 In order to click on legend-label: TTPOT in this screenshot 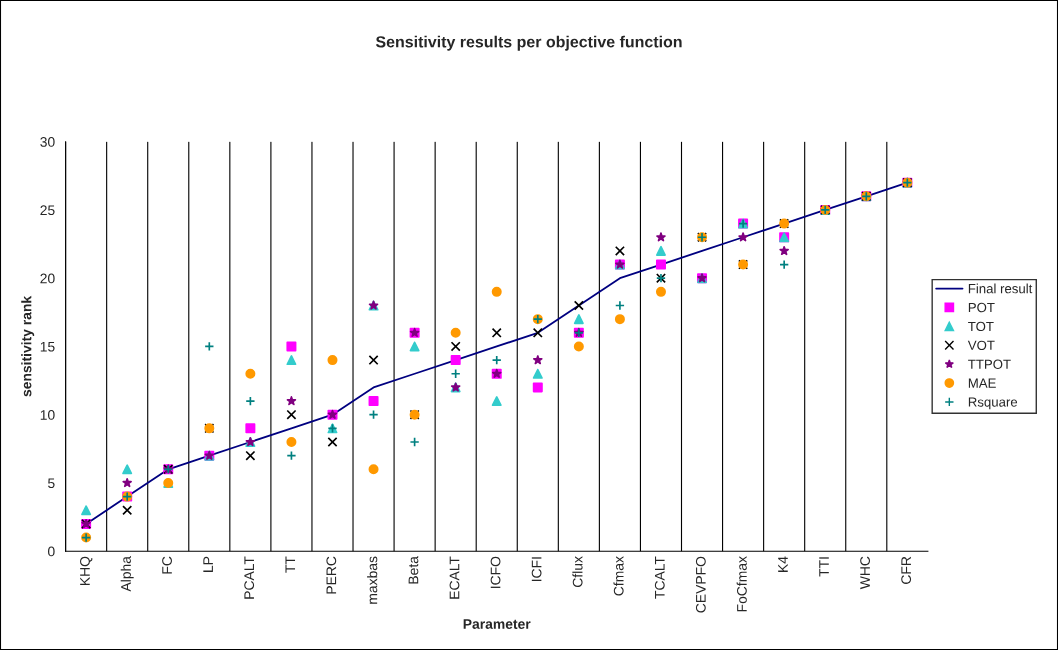, I will do `click(989, 364)`.